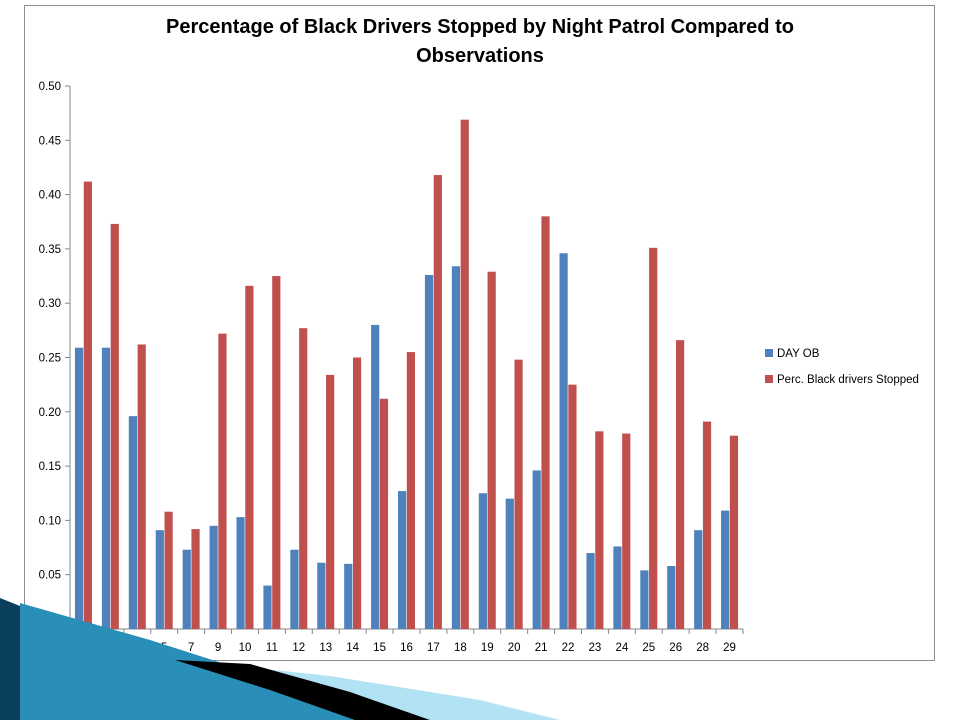 The image size is (960, 720). What do you see at coordinates (514, 648) in the screenshot?
I see `x-tick-label: 20` at bounding box center [514, 648].